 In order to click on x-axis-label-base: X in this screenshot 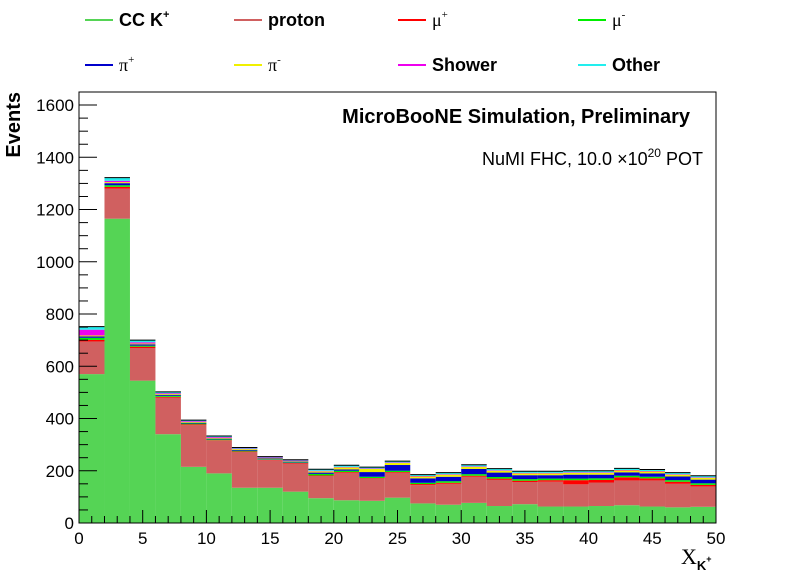, I will do `click(689, 556)`.